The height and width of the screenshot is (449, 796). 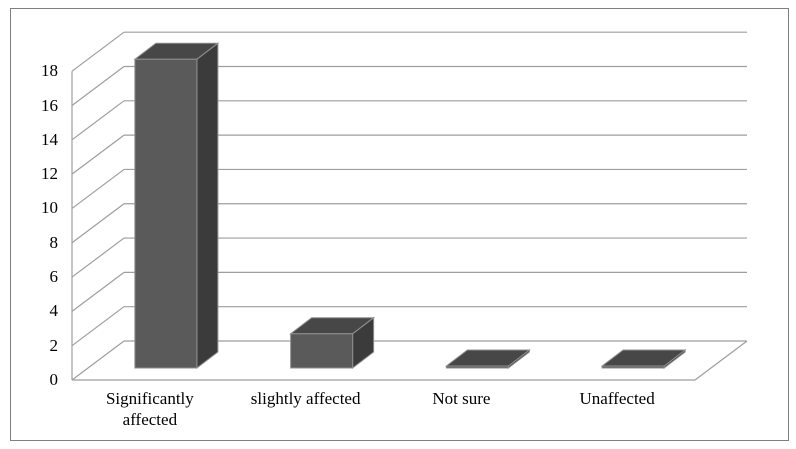 I want to click on y-axis-tick-label-10: 10, so click(x=49, y=208).